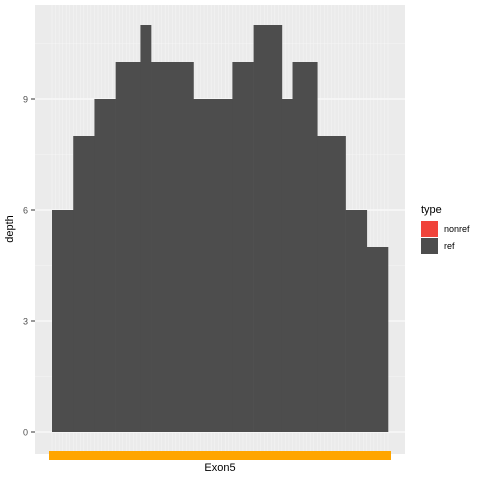 The image size is (480, 480). I want to click on y-tick-label: 6, so click(25, 211).